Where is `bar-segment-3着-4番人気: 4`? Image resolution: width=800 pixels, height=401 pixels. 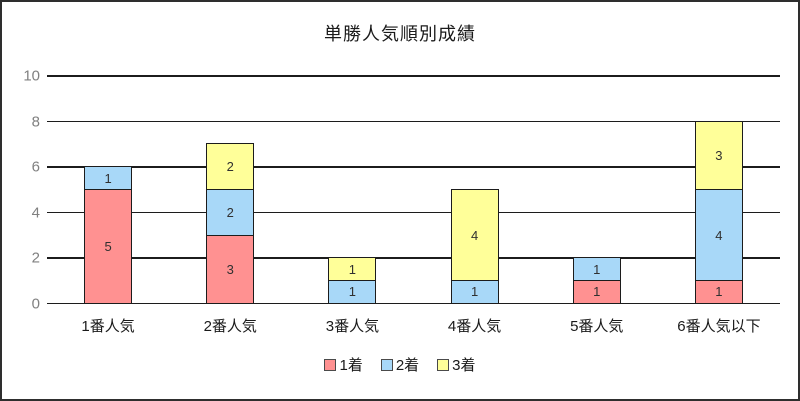
bar-segment-3着-4番人気: 4 is located at coordinates (474, 235).